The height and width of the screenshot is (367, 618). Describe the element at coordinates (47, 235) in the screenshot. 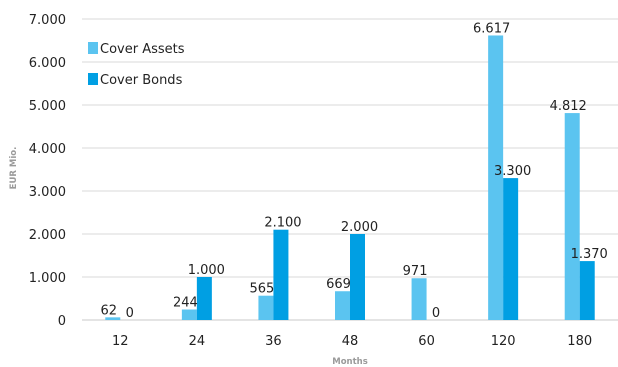

I see `y-tick-label: 2.000` at that location.